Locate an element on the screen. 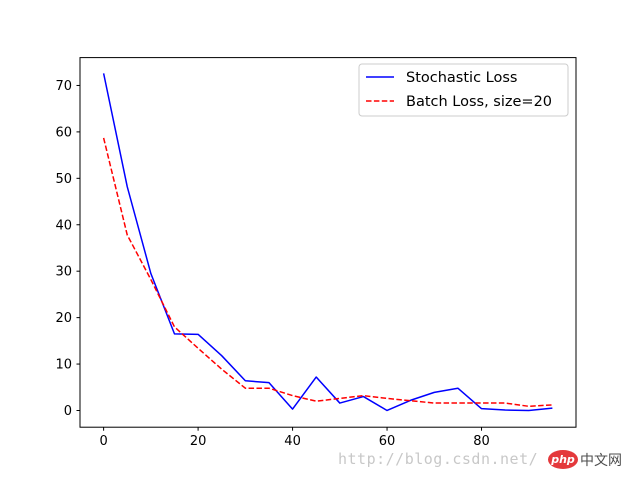 This screenshot has height=480, width=640. y-tick-label: 30 is located at coordinates (63, 272).